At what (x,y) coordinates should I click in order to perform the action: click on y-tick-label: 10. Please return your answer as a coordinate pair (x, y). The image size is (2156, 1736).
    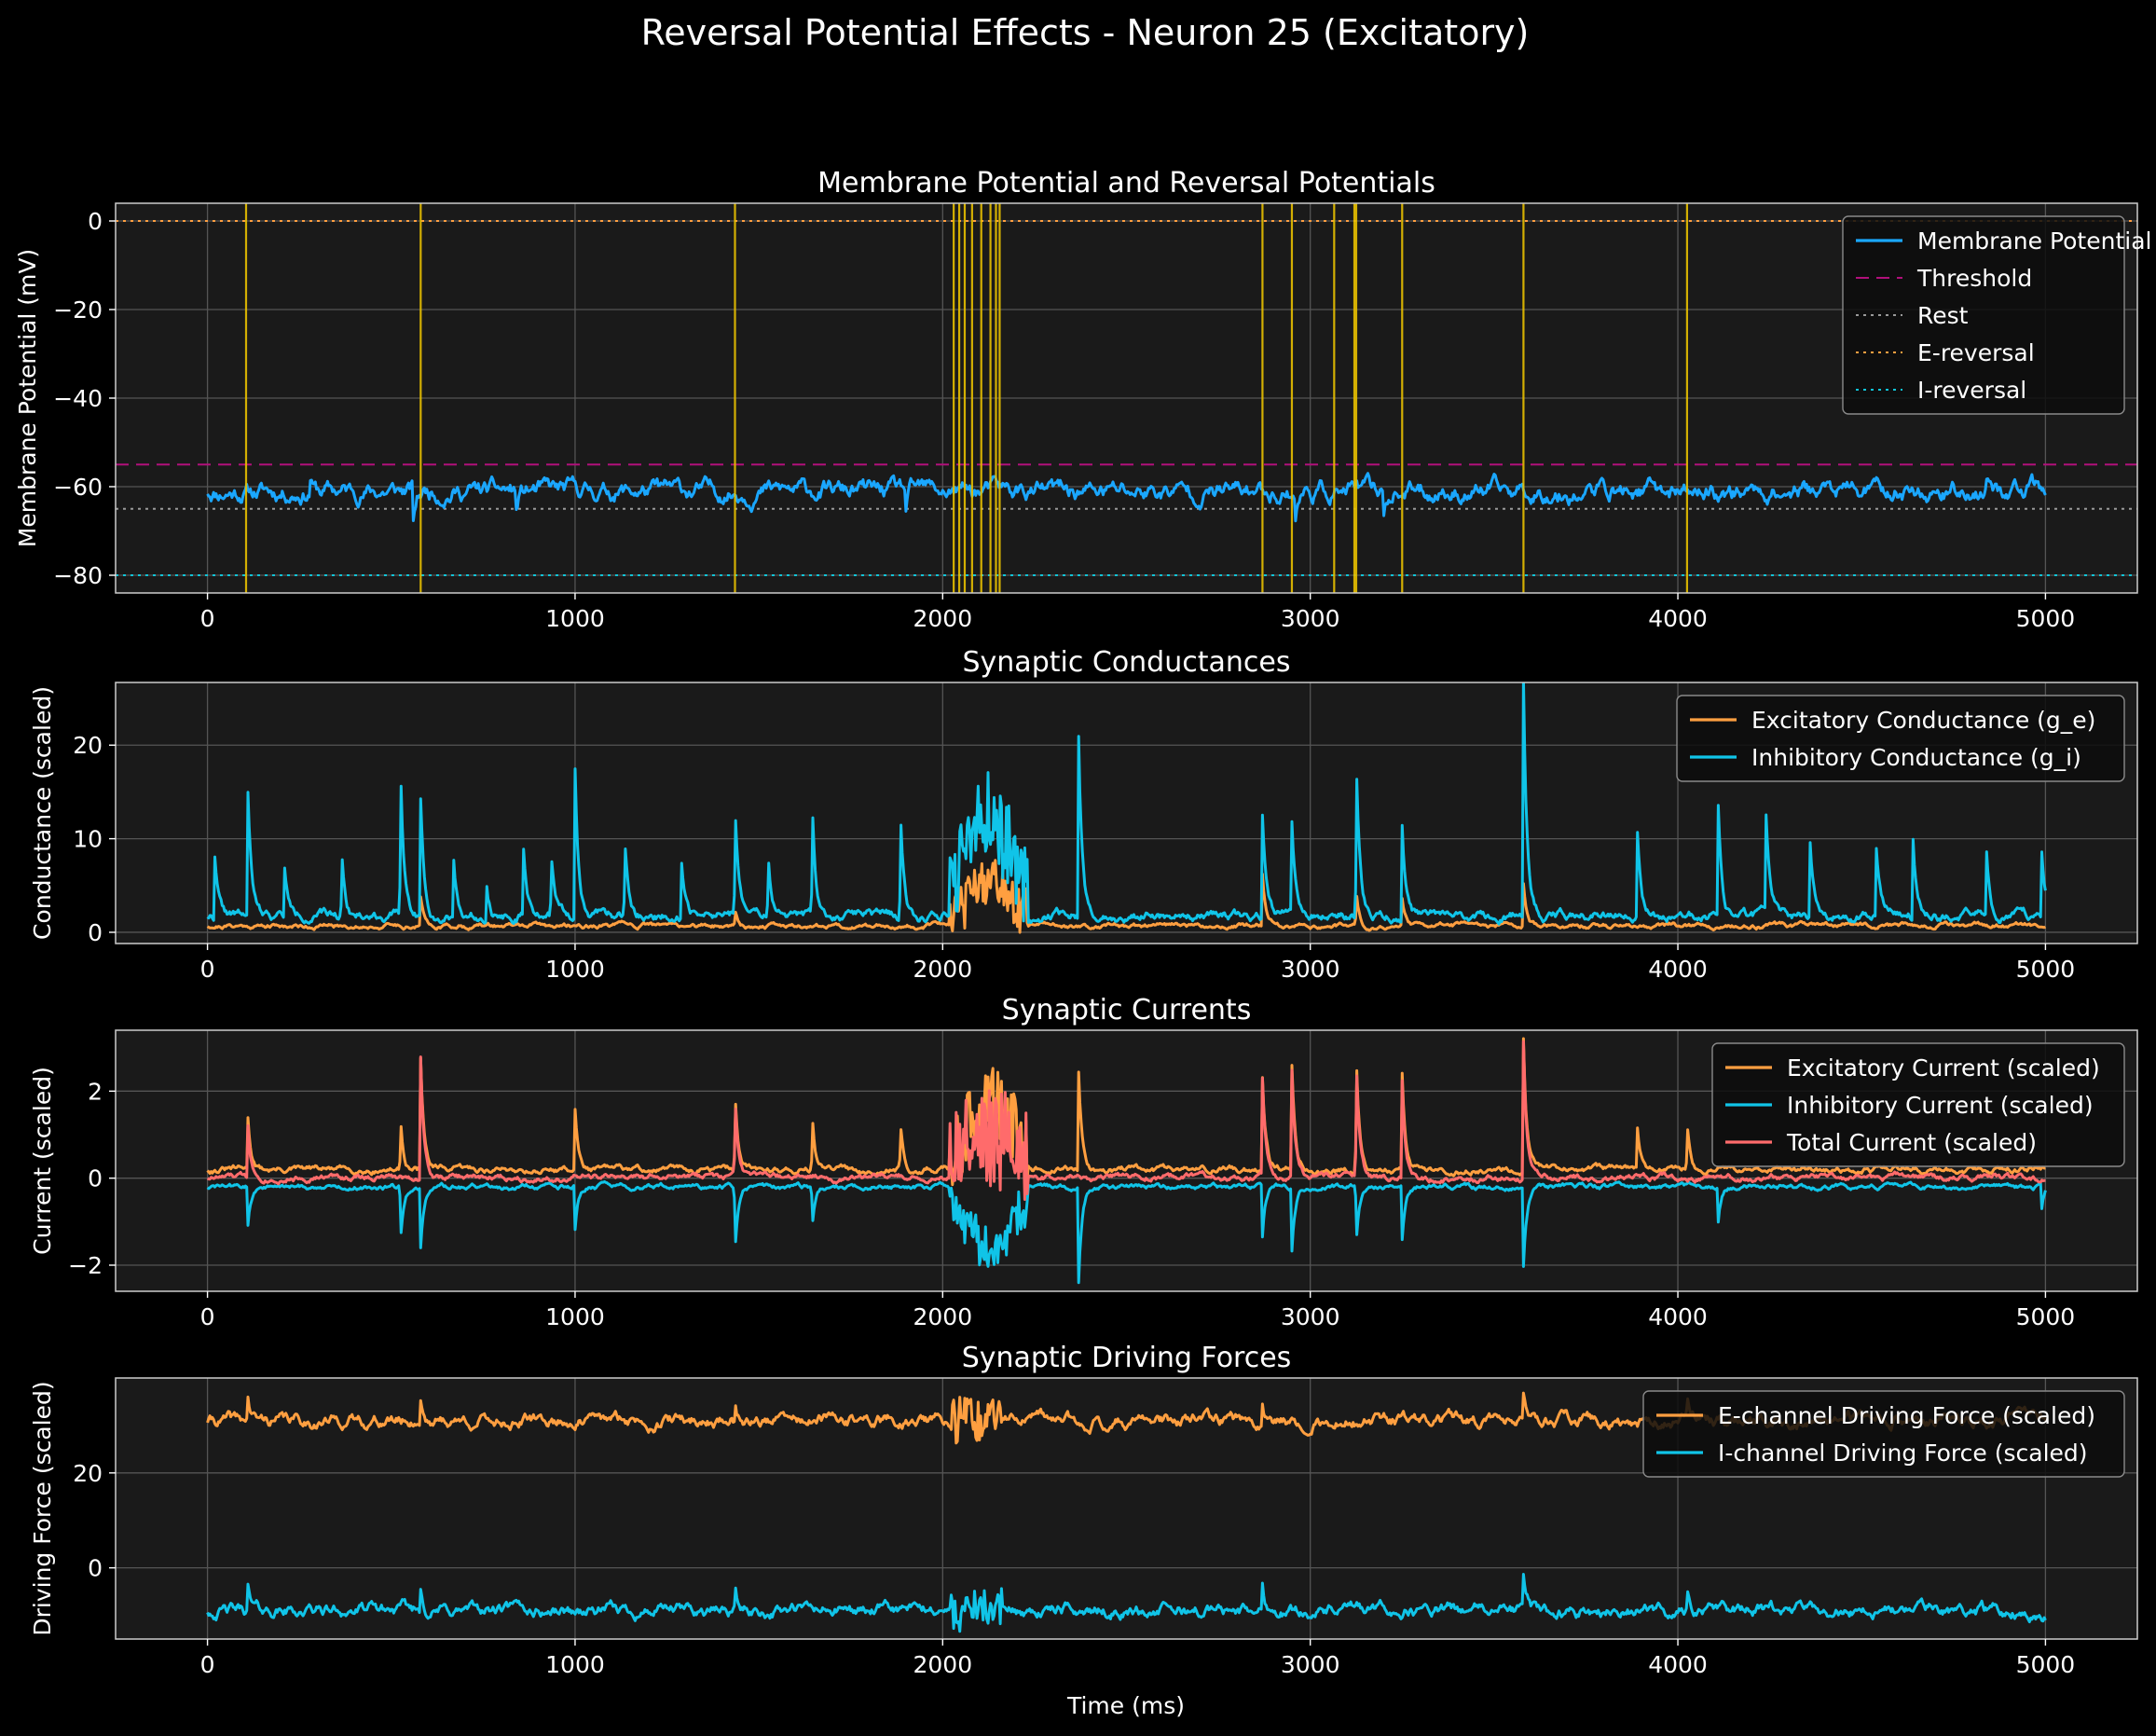
    Looking at the image, I should click on (88, 839).